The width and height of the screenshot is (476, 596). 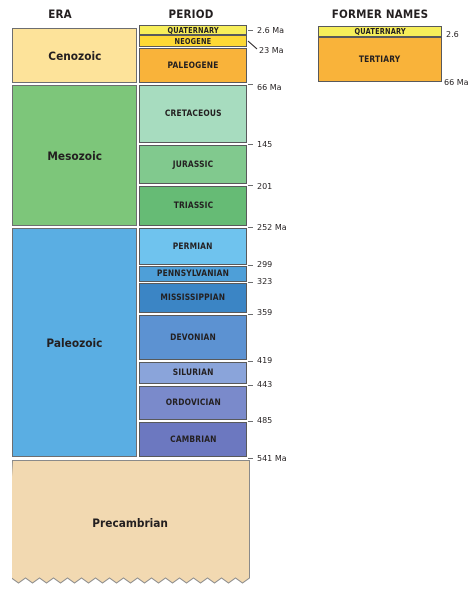 I want to click on former-label-2-6: 2.6, so click(x=452, y=34).